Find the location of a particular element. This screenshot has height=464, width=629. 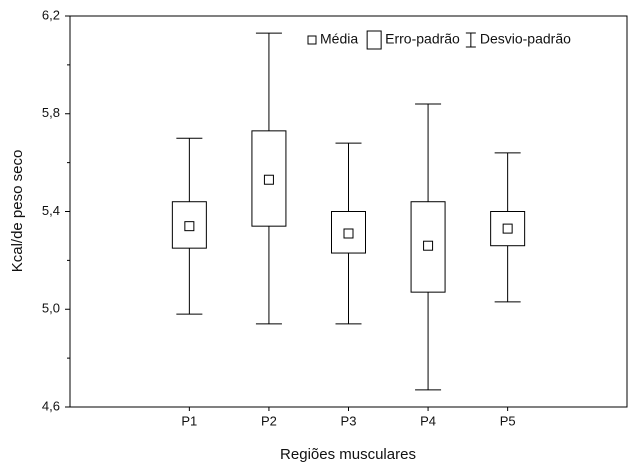

legend-box-icon is located at coordinates (374, 40).